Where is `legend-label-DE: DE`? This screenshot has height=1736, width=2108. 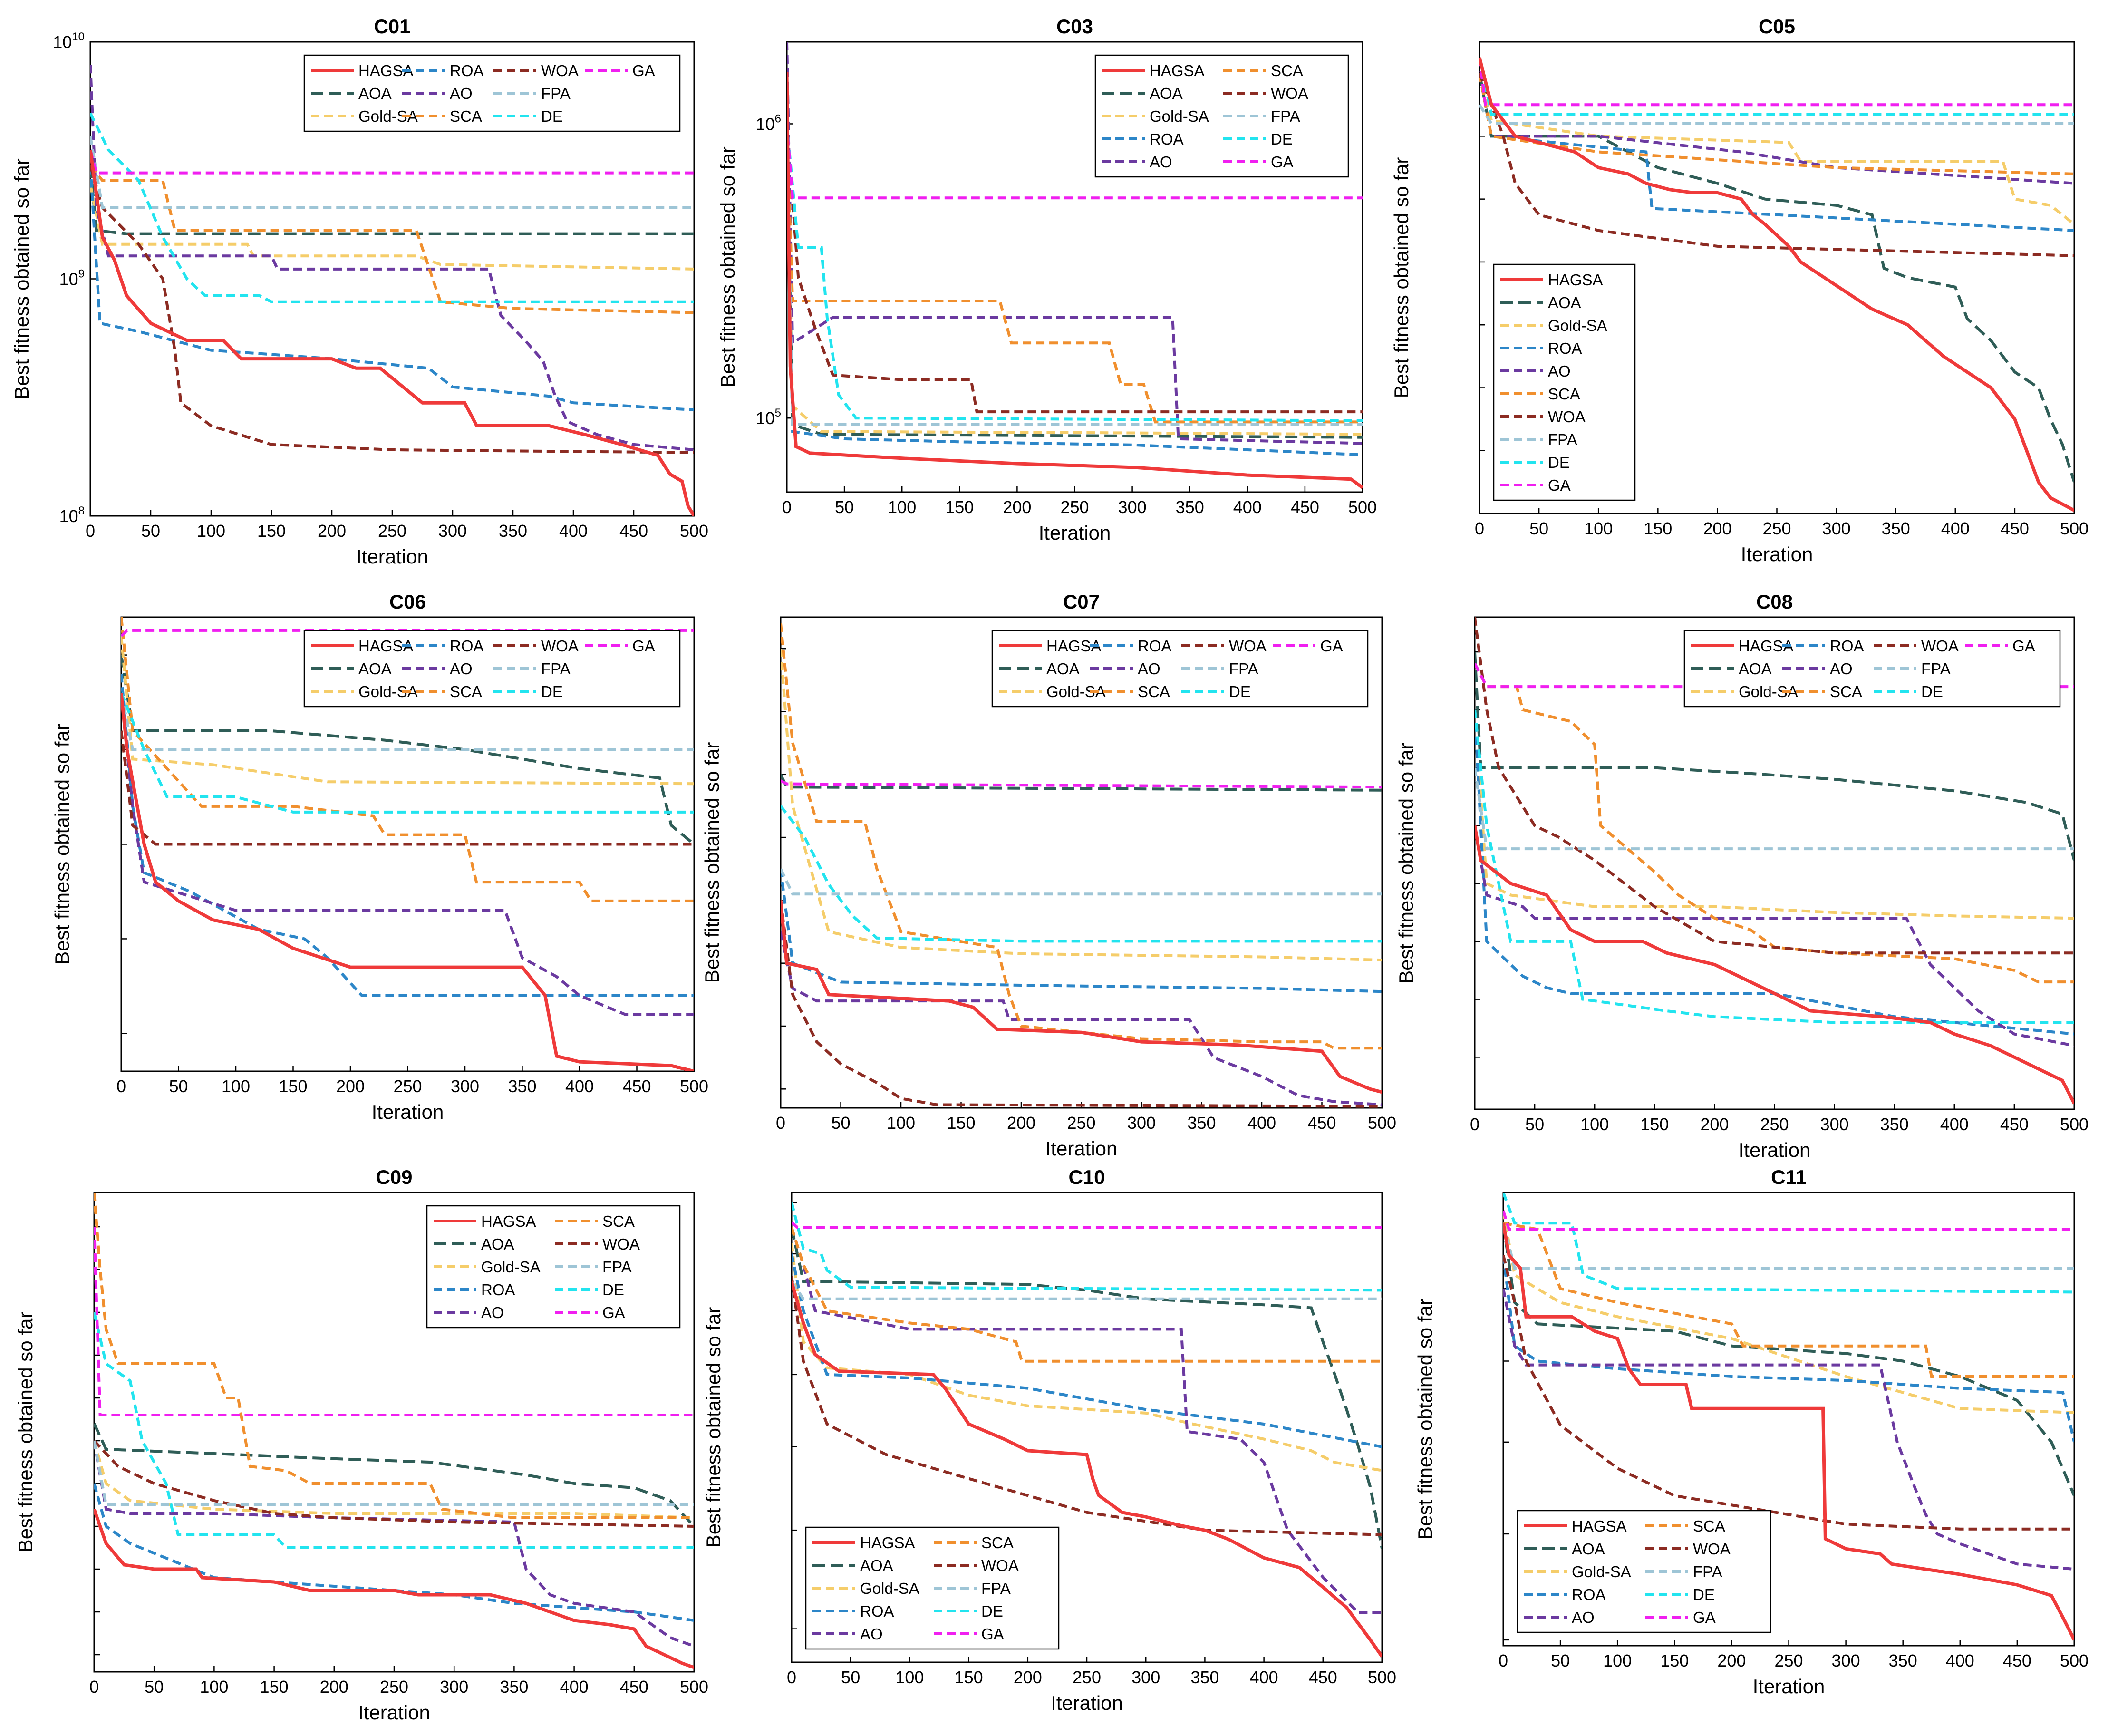
legend-label-DE: DE is located at coordinates (1704, 1594).